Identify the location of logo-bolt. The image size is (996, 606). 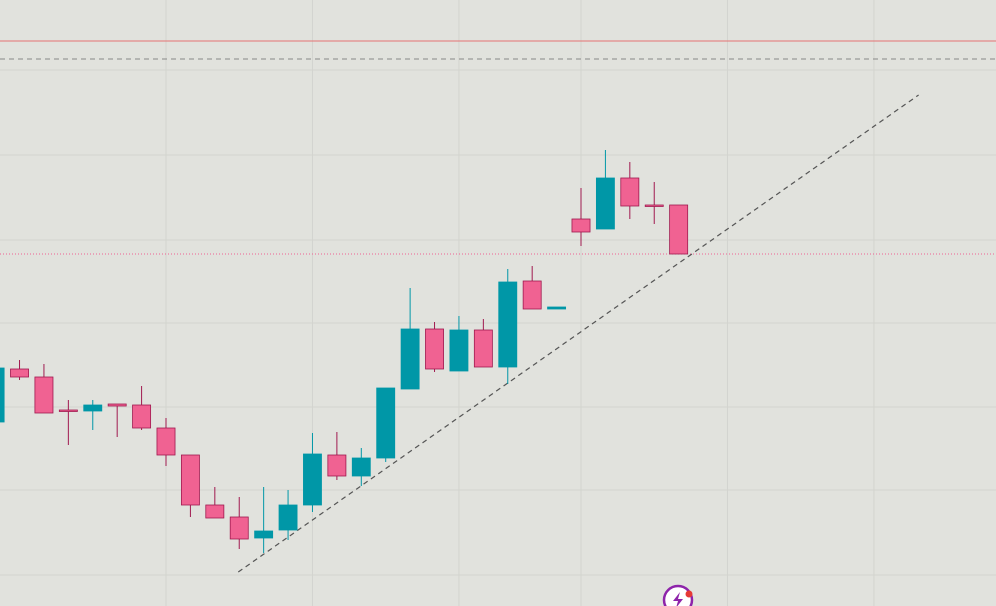
(678, 599).